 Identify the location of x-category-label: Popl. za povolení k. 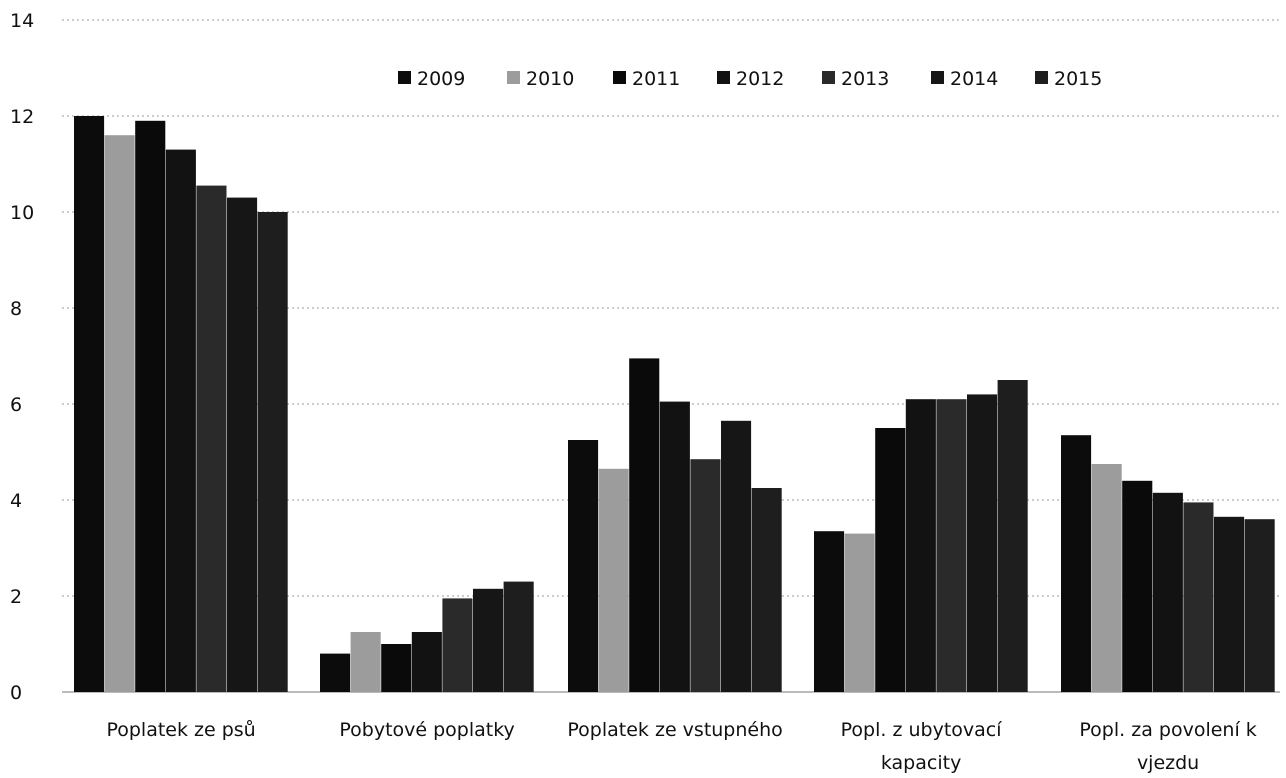
(1167, 730).